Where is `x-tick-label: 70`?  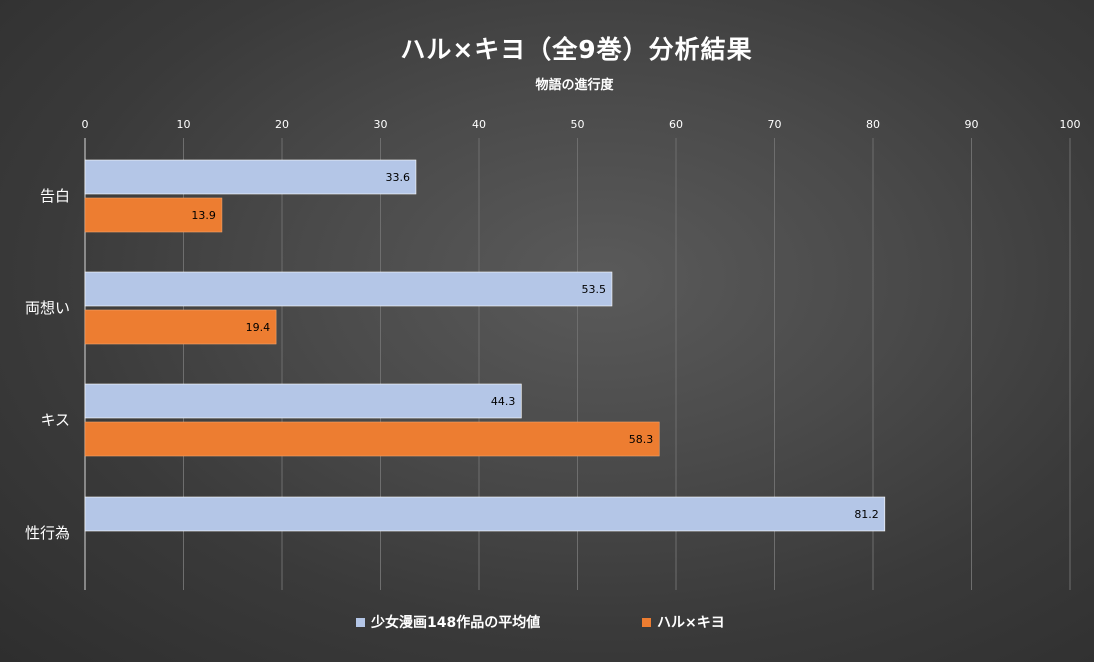
x-tick-label: 70 is located at coordinates (775, 124).